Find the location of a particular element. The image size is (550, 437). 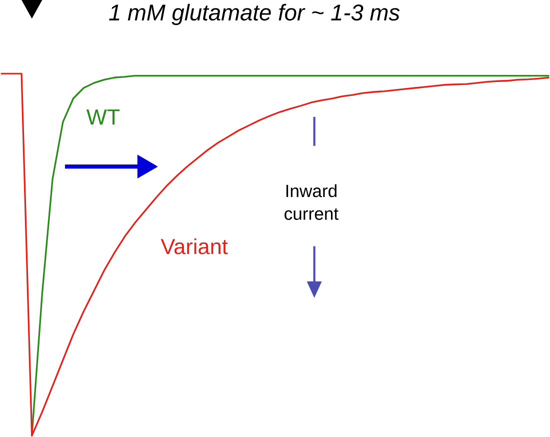

series-label: WT is located at coordinates (103, 117).